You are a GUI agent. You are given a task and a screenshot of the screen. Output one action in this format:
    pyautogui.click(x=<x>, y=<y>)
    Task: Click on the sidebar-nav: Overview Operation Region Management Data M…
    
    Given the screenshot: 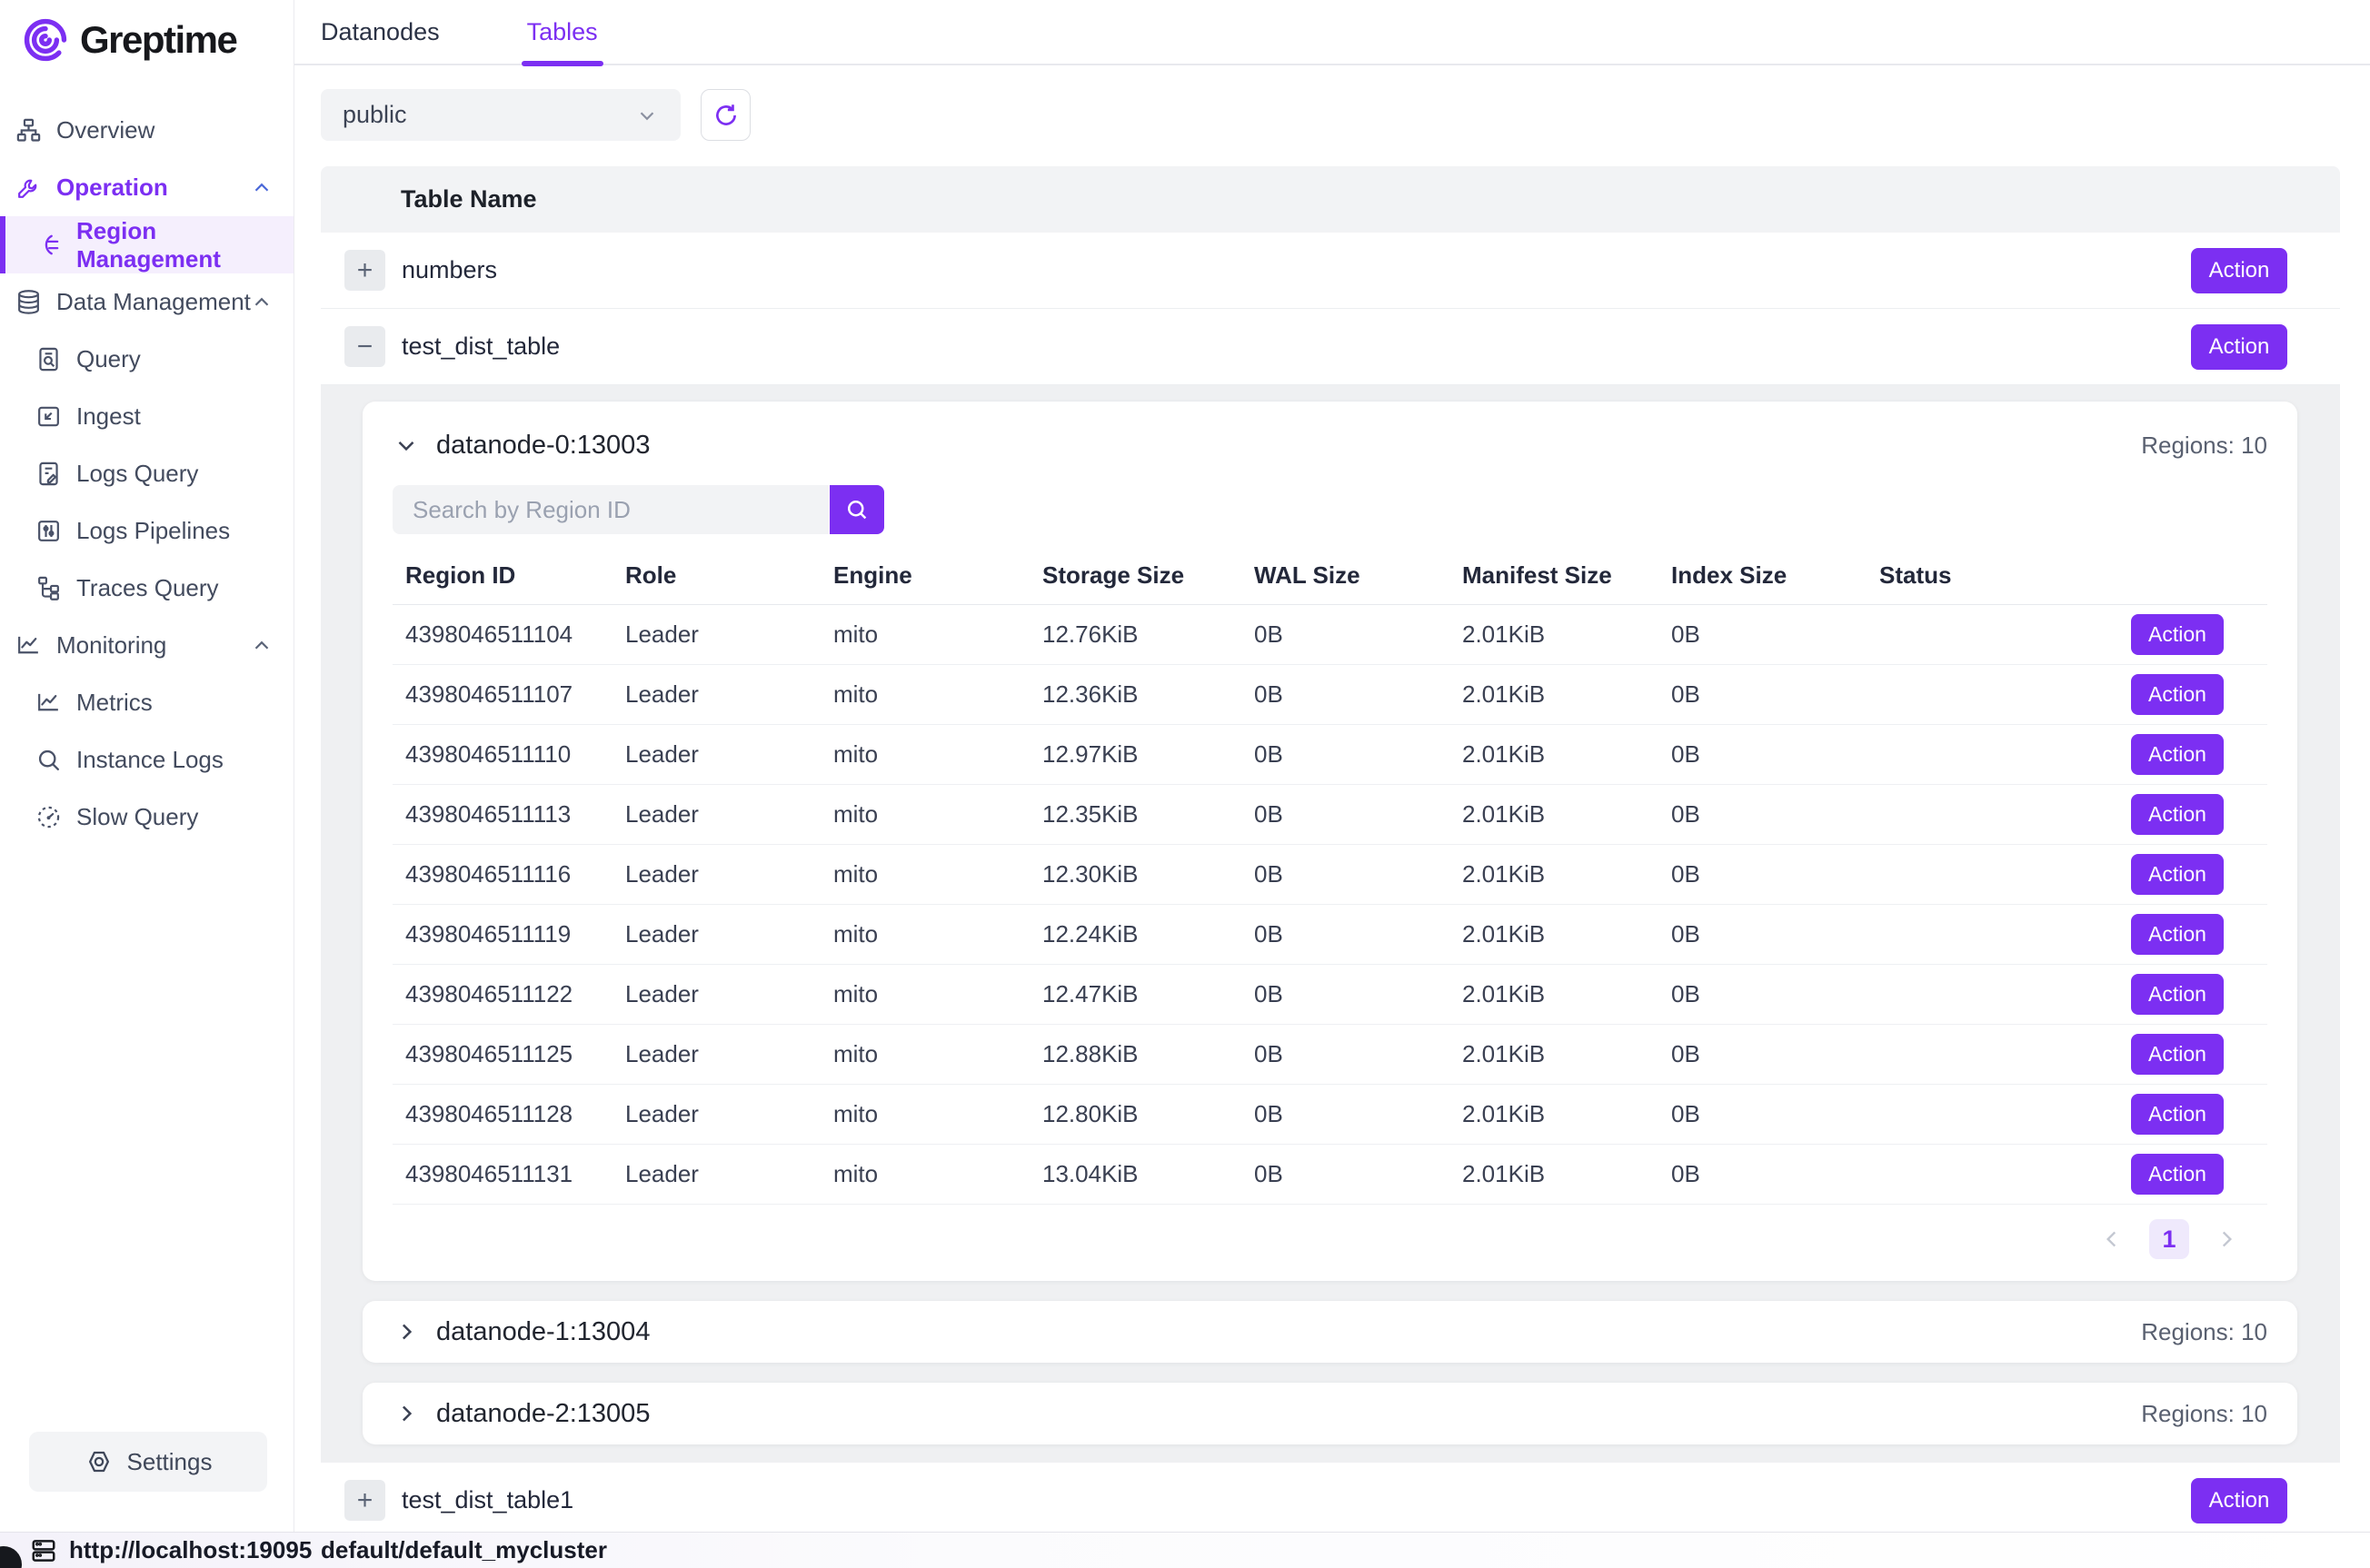 What is the action you would take?
    pyautogui.click(x=147, y=474)
    